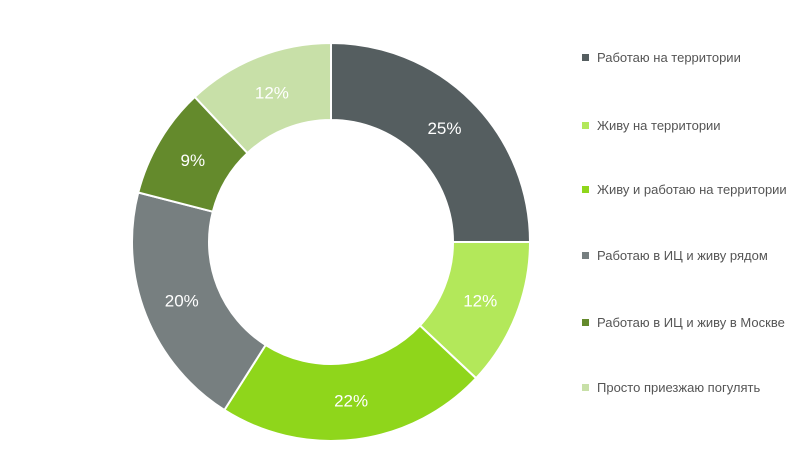 The width and height of the screenshot is (800, 471). I want to click on legend-label-2: Живу на территории, so click(659, 125).